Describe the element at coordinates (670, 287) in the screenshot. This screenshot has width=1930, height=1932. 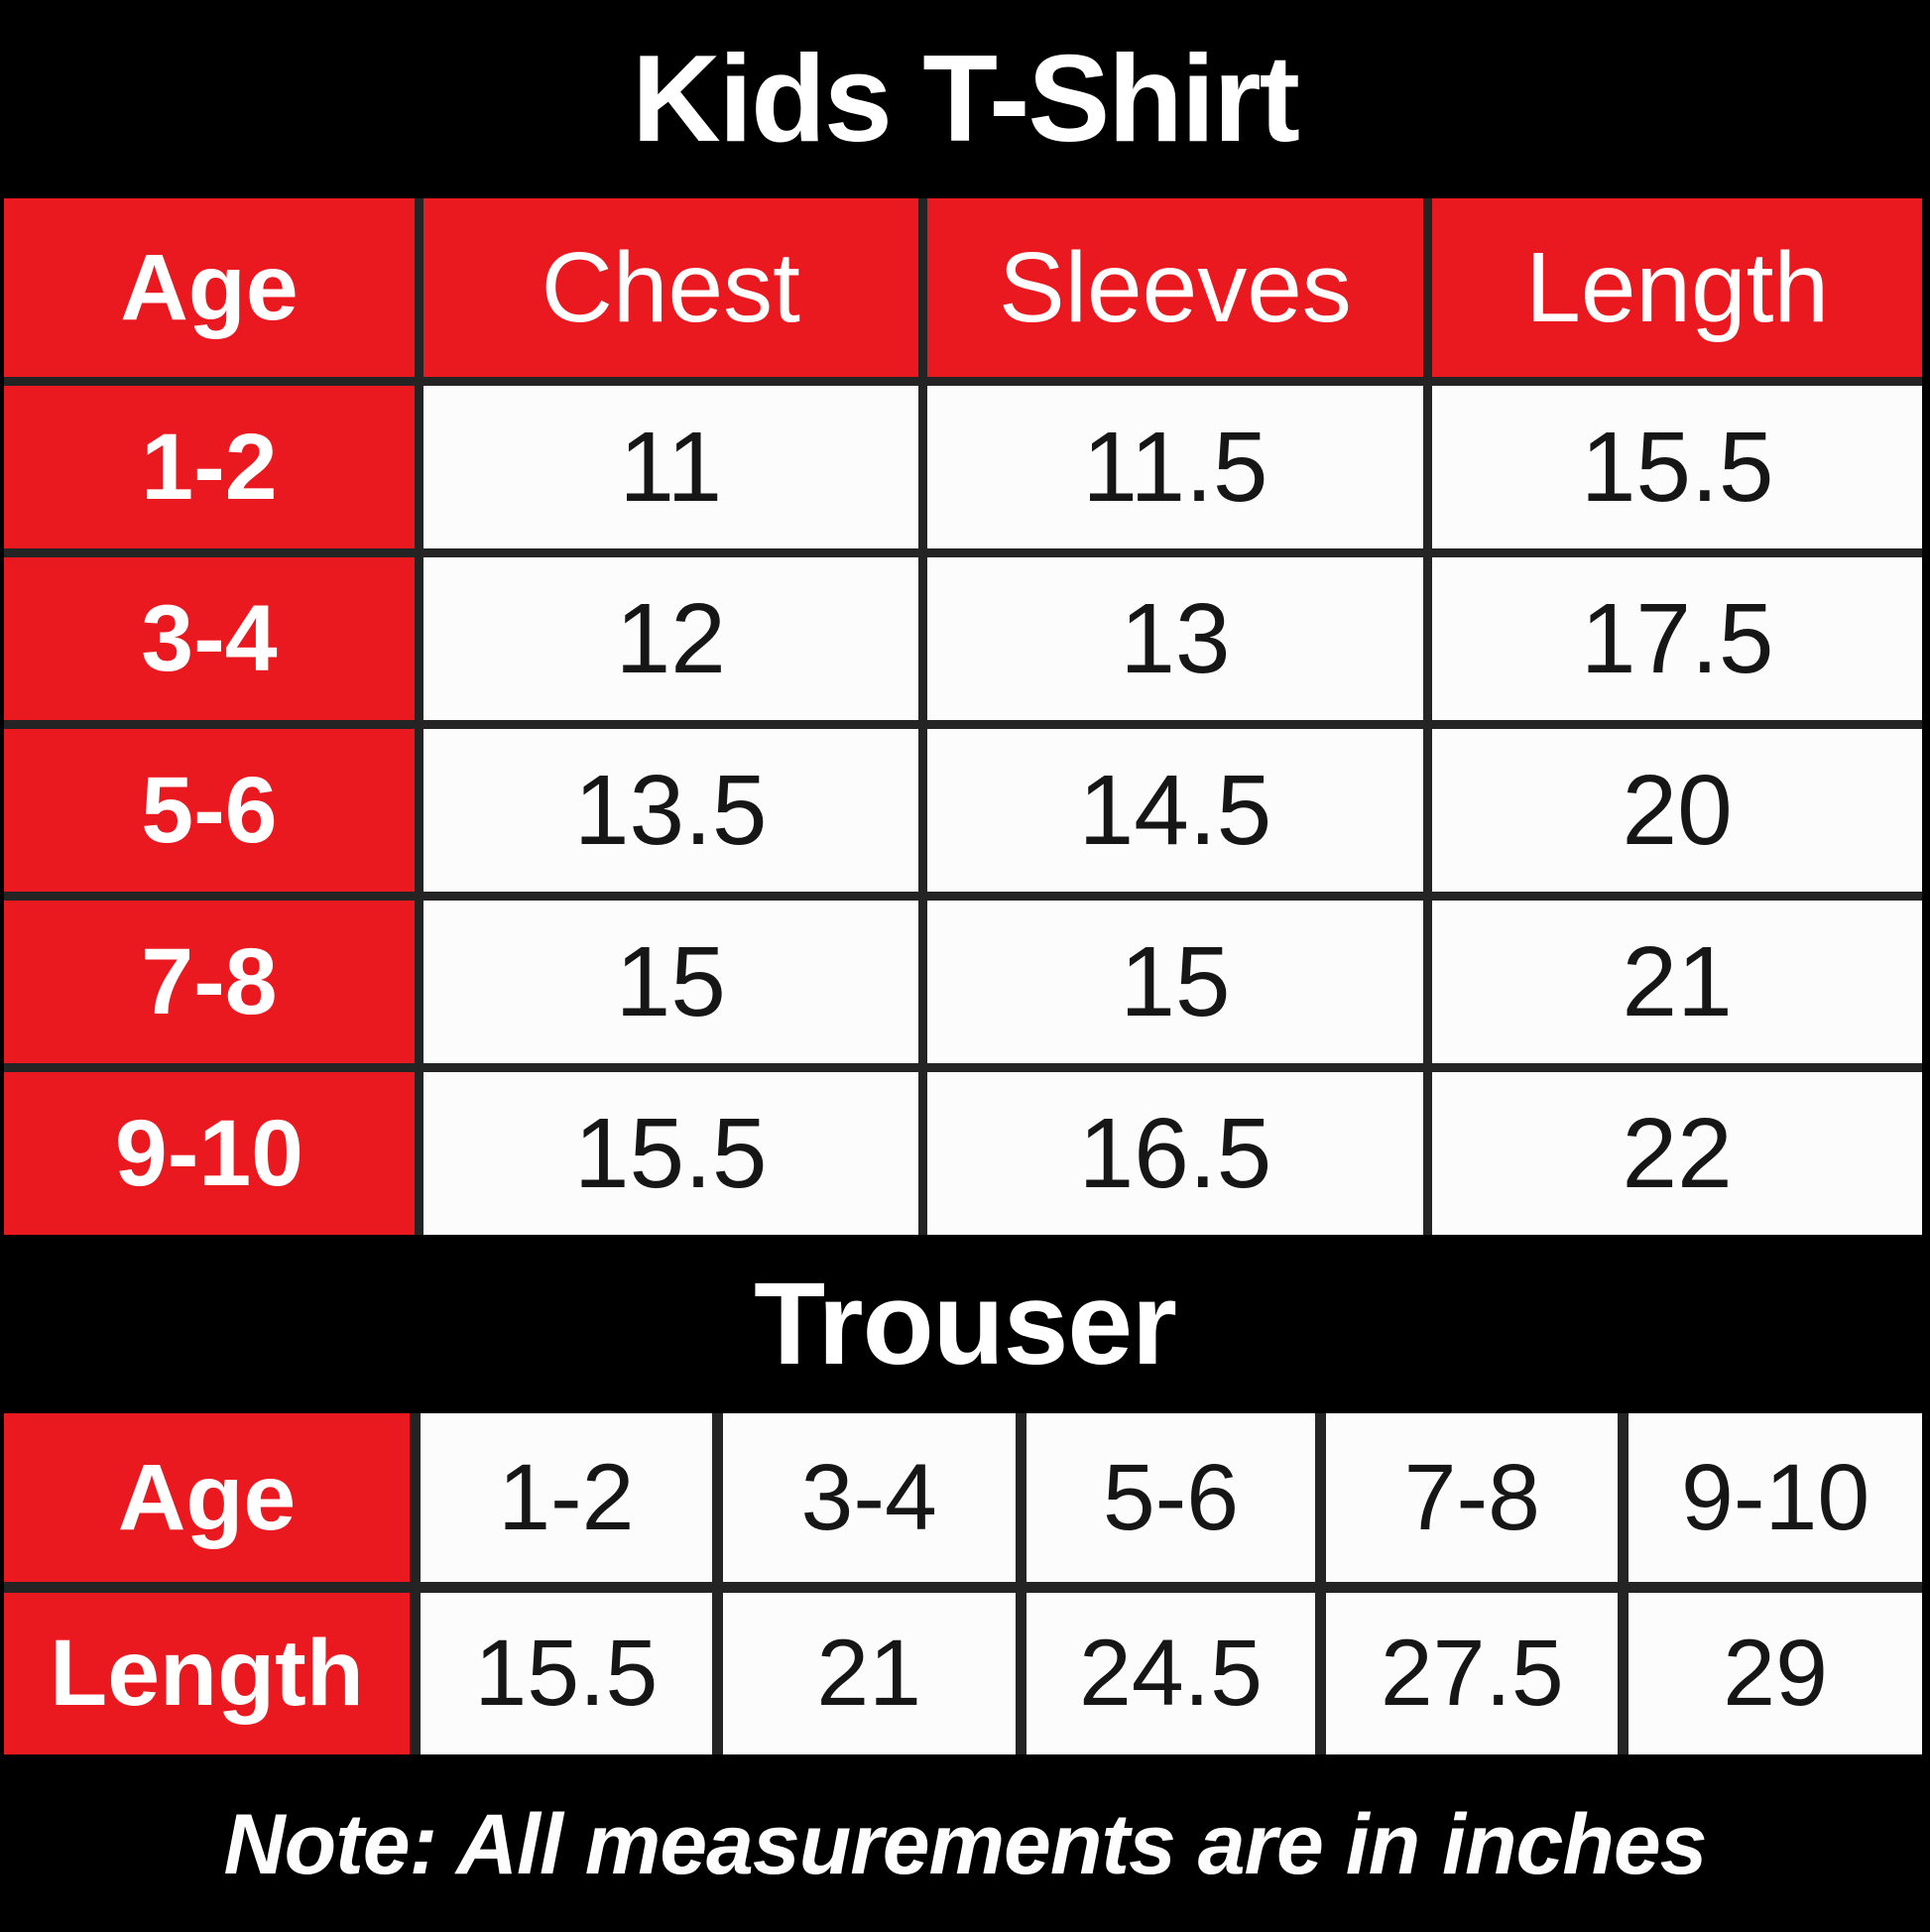
I see `header-chest: Chest` at that location.